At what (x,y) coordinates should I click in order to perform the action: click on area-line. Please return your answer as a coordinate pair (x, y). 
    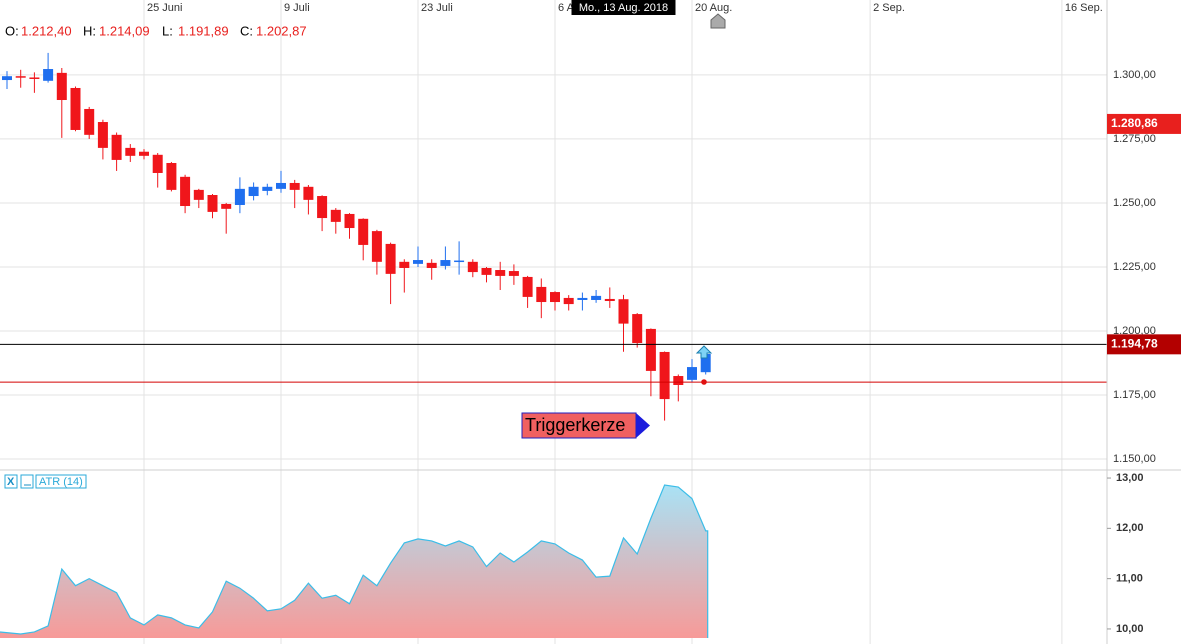
    Looking at the image, I should click on (354, 561).